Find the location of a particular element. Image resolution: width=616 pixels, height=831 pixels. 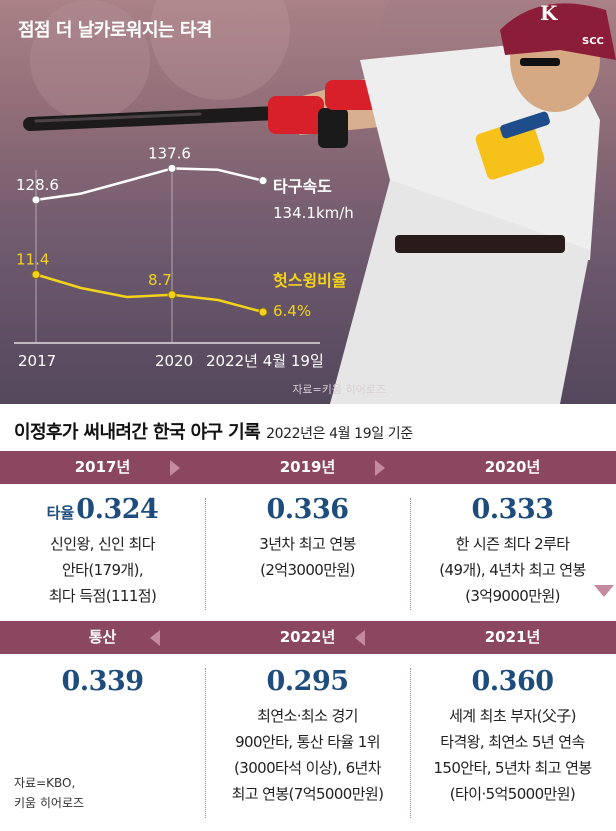

row2-label-2: 2022년 is located at coordinates (307, 637).